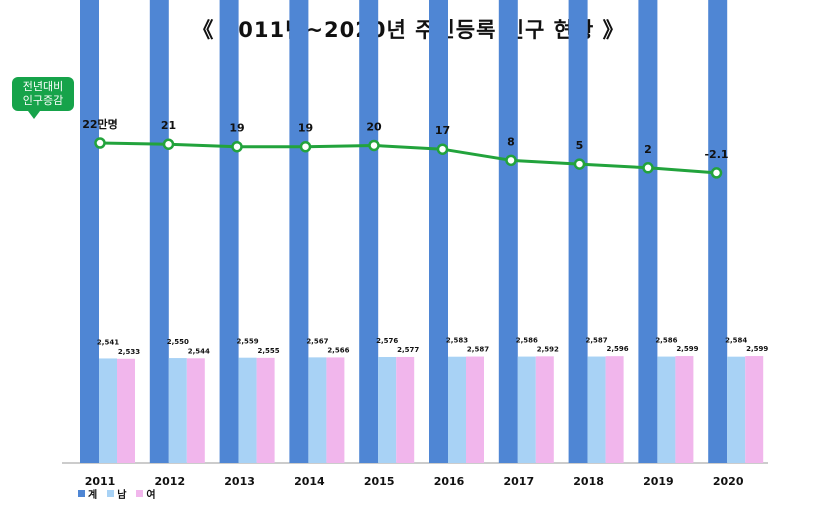  What do you see at coordinates (338, 350) in the screenshot?
I see `label-female-2014: 2,566` at bounding box center [338, 350].